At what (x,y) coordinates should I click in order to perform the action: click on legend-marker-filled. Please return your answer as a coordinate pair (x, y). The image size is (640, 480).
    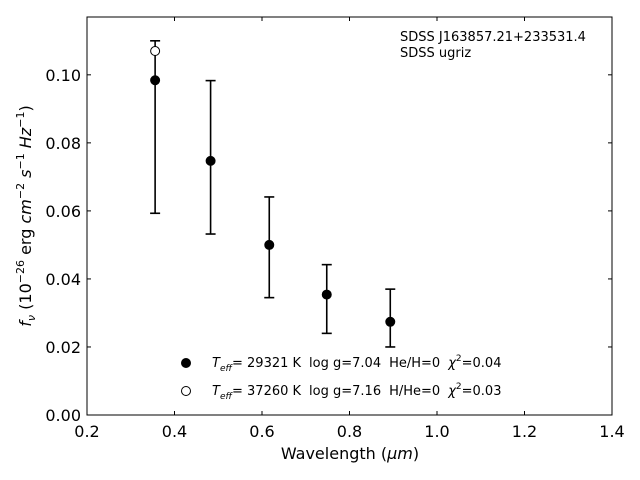
    Looking at the image, I should click on (186, 363).